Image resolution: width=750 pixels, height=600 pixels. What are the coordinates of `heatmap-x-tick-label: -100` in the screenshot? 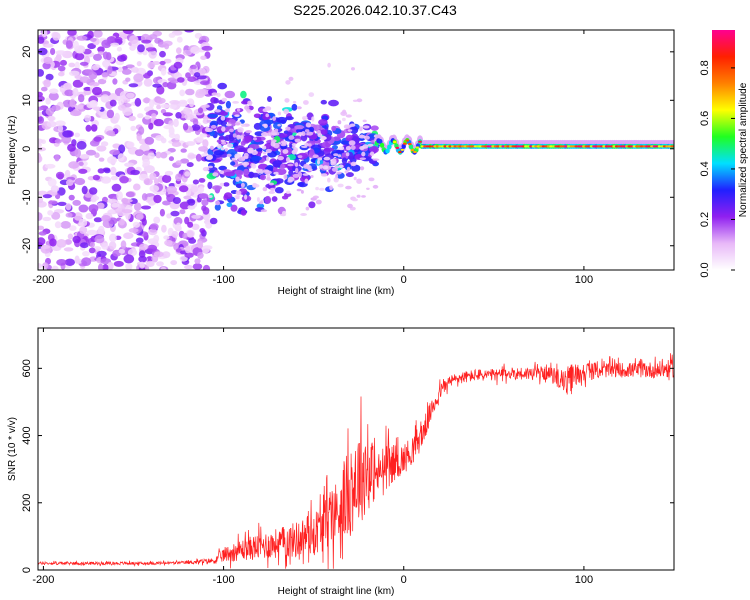 It's located at (224, 280).